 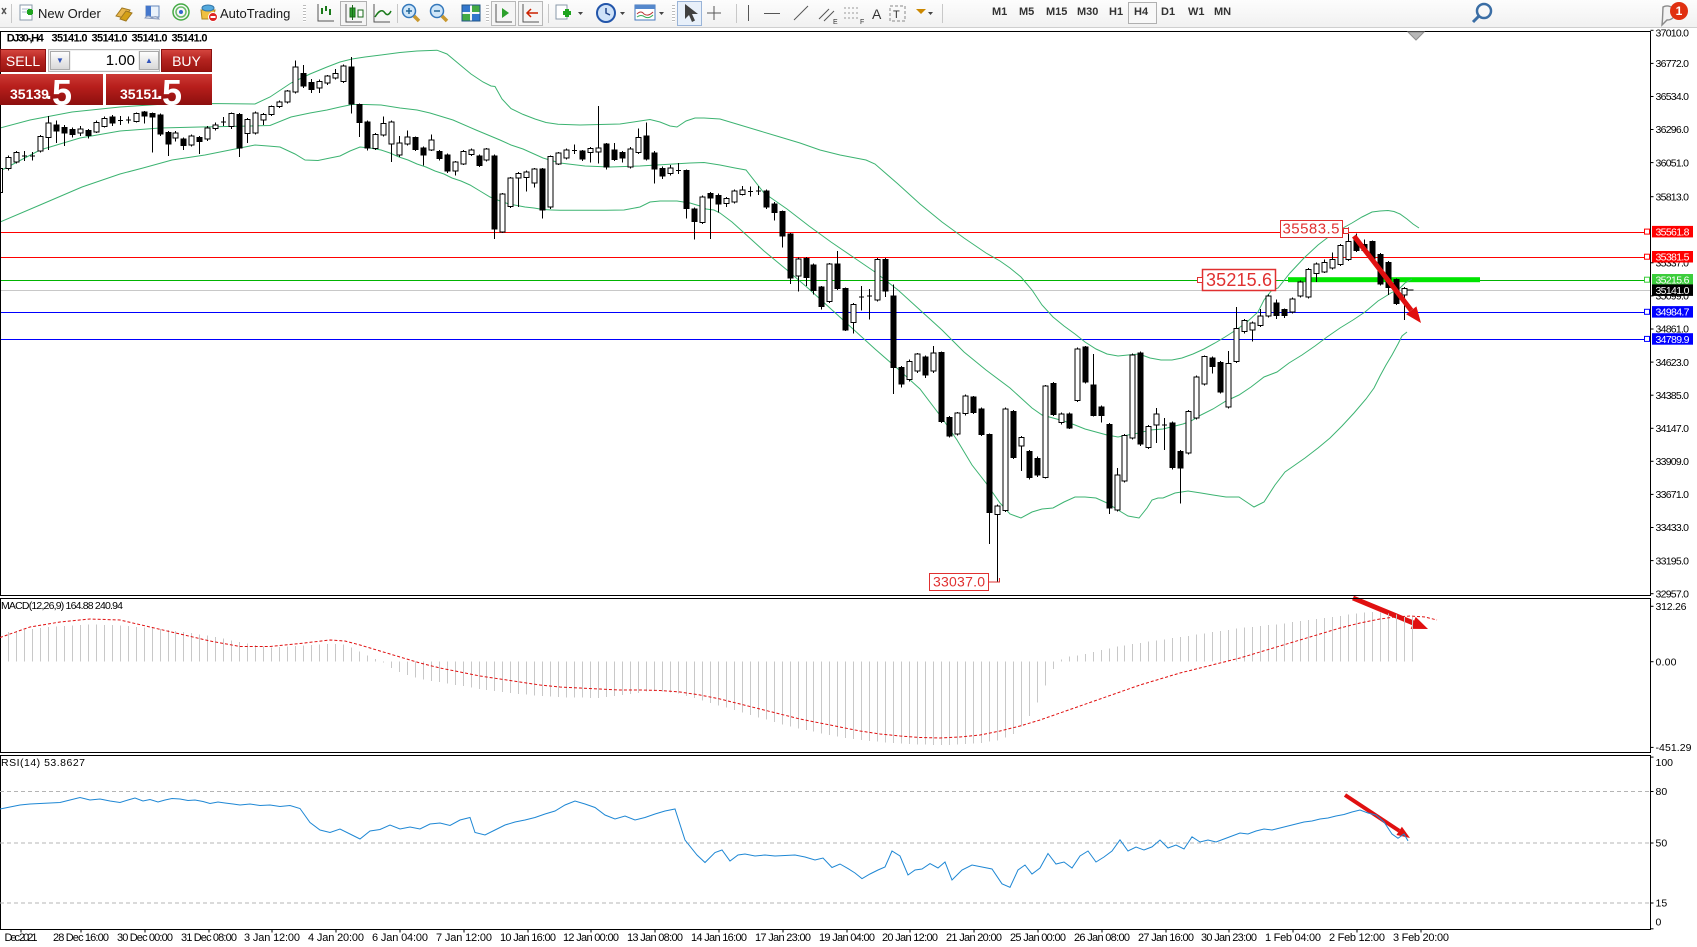 I want to click on svg-text: 1 Feb 04:00, so click(x=1293, y=938).